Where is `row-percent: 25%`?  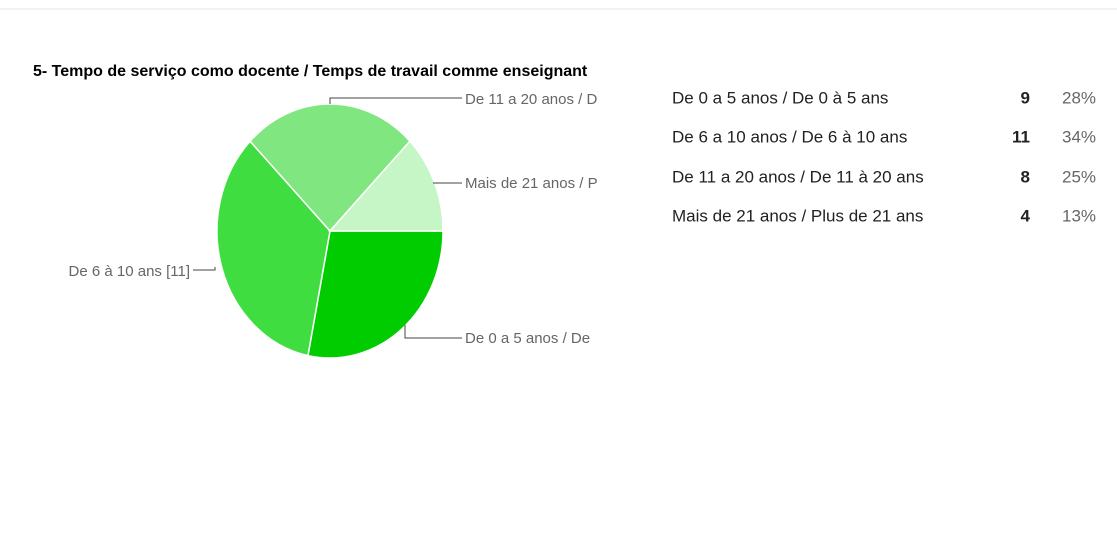
row-percent: 25% is located at coordinates (1079, 176).